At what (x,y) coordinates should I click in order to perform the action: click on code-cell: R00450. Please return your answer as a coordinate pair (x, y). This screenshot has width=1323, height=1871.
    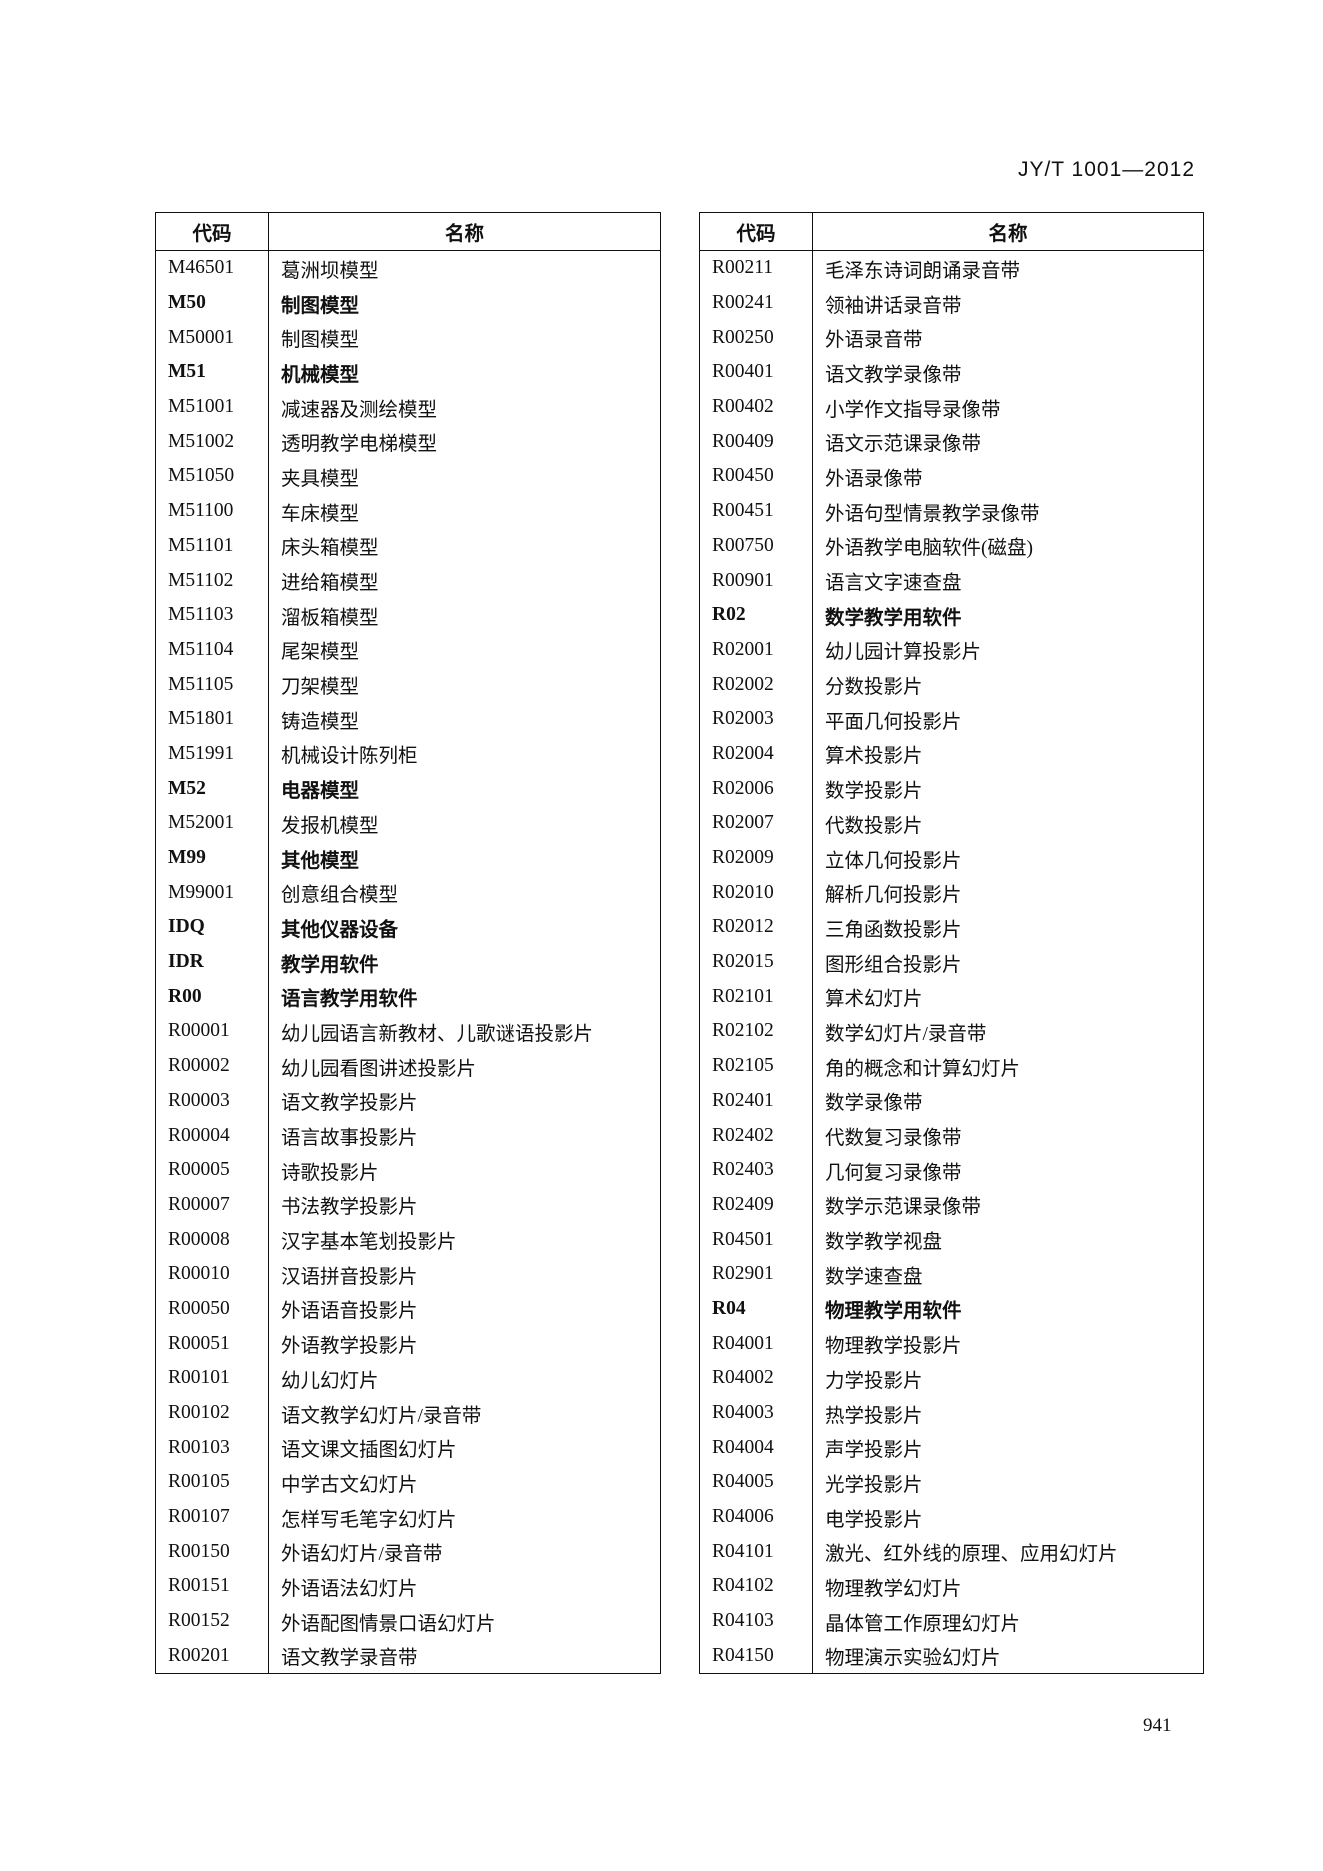
    Looking at the image, I should click on (756, 476).